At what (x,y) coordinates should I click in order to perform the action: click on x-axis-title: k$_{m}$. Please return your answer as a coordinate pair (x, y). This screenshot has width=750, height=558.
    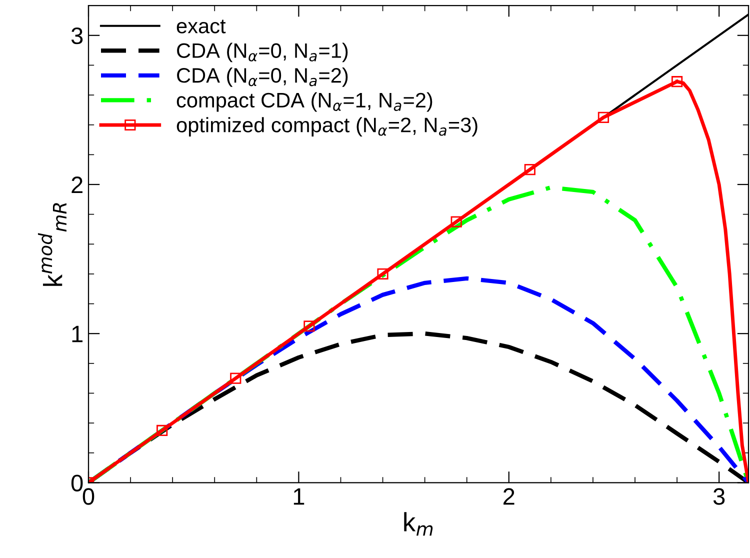
    Looking at the image, I should click on (418, 524).